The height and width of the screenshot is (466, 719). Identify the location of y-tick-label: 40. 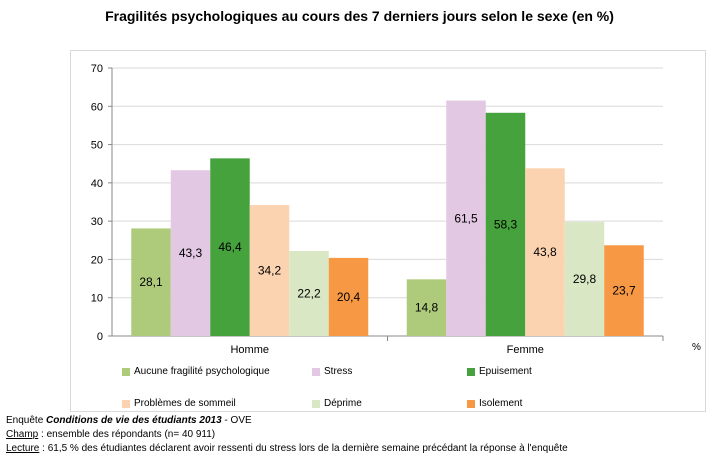
(97, 184).